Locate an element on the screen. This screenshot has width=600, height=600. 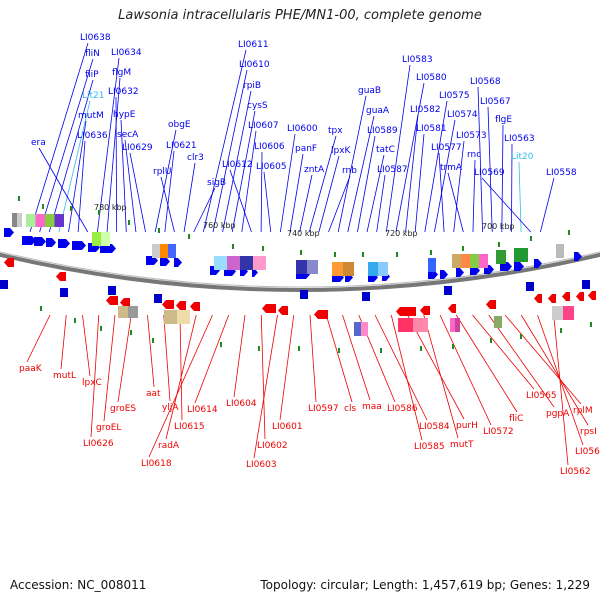
reverse-gene-label: LI0584 is located at coordinates (434, 427).